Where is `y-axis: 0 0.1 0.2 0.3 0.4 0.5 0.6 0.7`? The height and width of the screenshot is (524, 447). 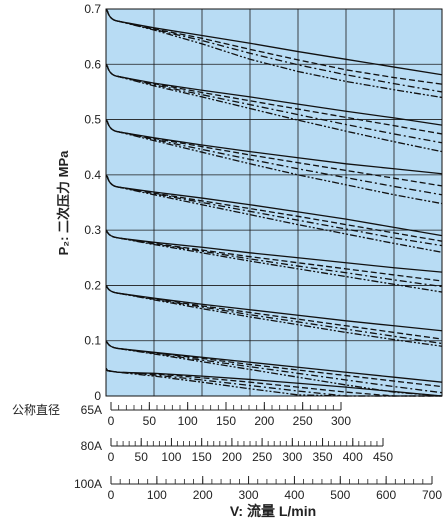 y-axis: 0 0.1 0.2 0.3 0.4 0.5 0.6 0.7 is located at coordinates (92, 202).